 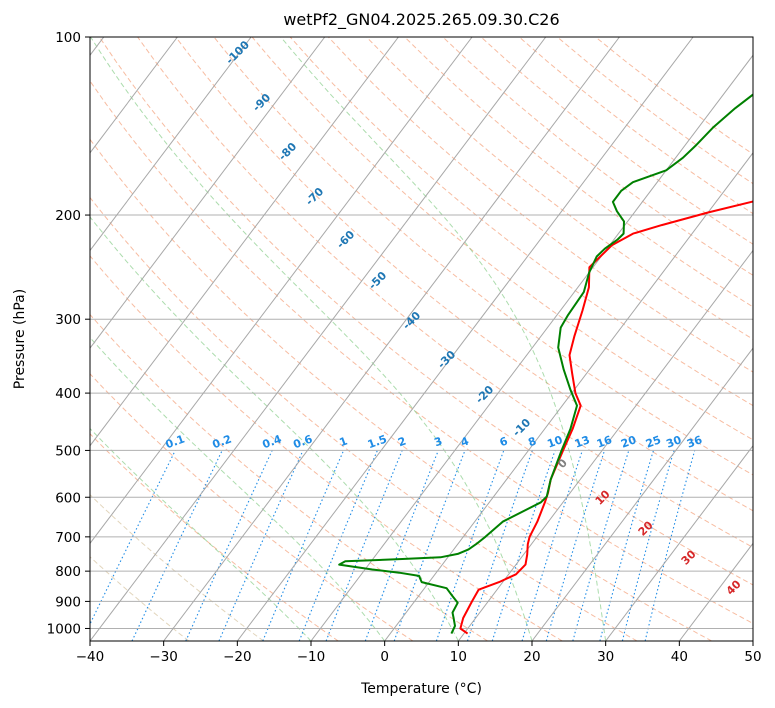 What do you see at coordinates (679, 657) in the screenshot?
I see `x-tick-label: 40` at bounding box center [679, 657].